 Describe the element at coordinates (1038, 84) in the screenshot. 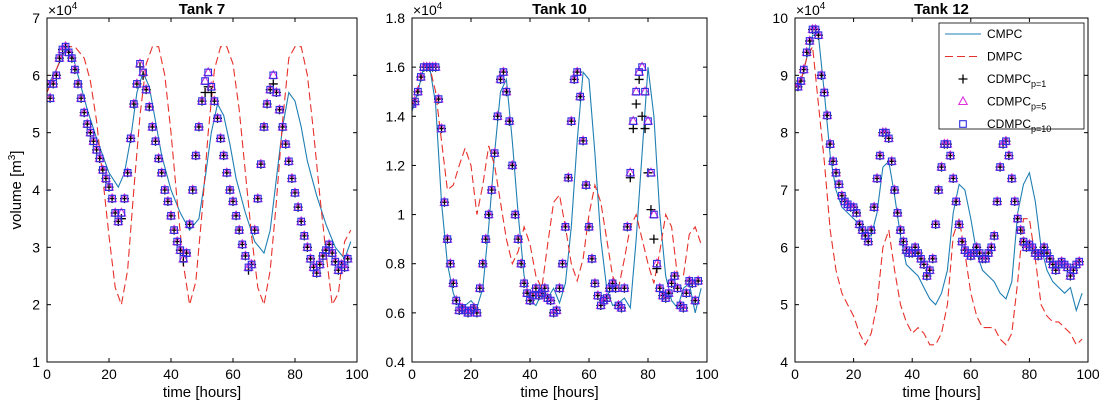

I see `legend-item-cdmpc-p-1-sub: p=1` at that location.